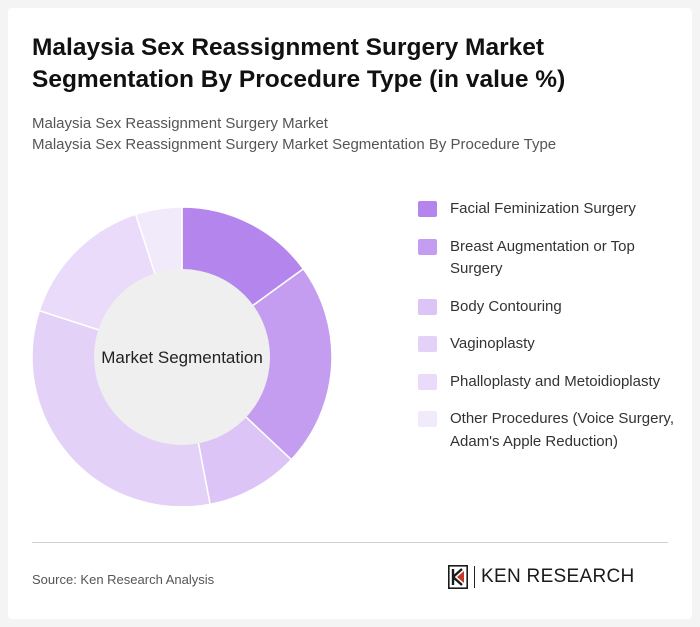 The image size is (700, 627). Describe the element at coordinates (123, 579) in the screenshot. I see `source-note: Source: Ken Research Analysis` at that location.